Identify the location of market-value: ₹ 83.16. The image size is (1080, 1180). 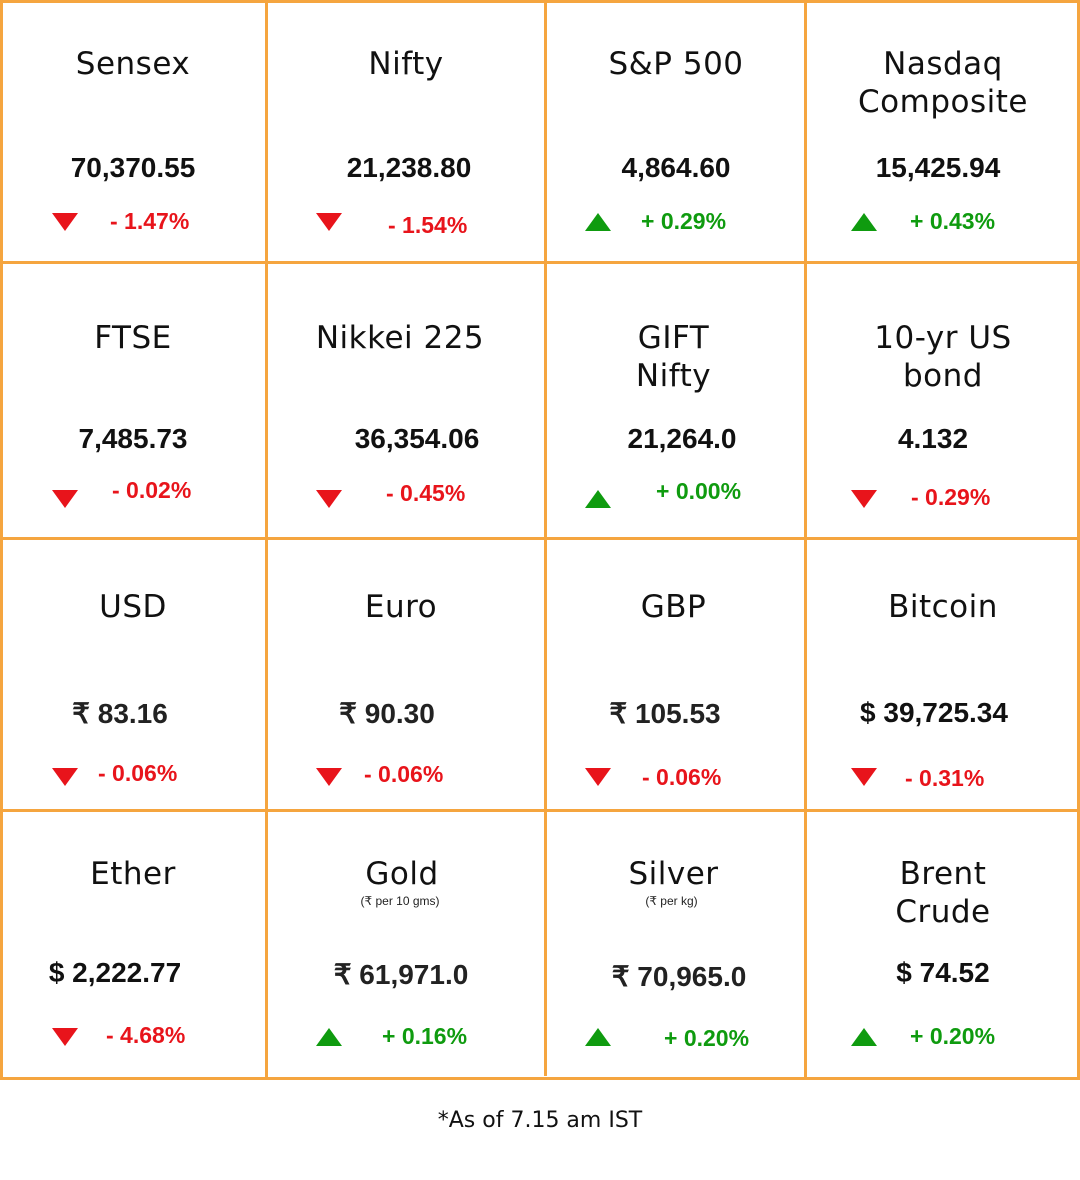
(120, 713).